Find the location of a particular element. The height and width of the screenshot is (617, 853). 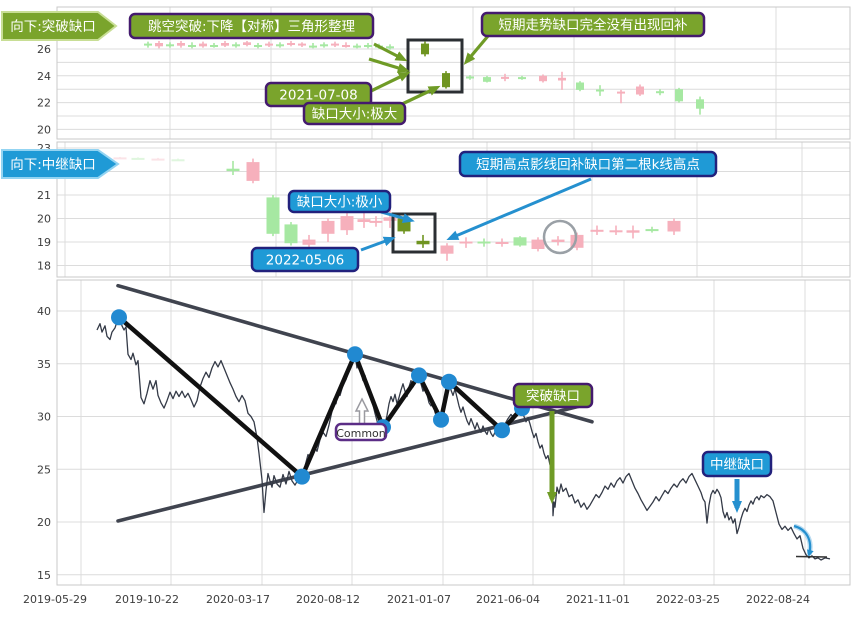

label-breakout-gap-text: 突破缺口 is located at coordinates (553, 397).